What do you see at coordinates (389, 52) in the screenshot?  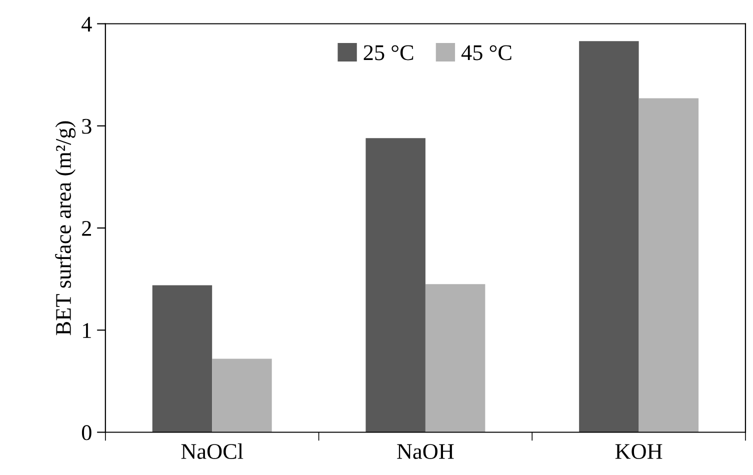 I see `legend-label: 25 °C` at bounding box center [389, 52].